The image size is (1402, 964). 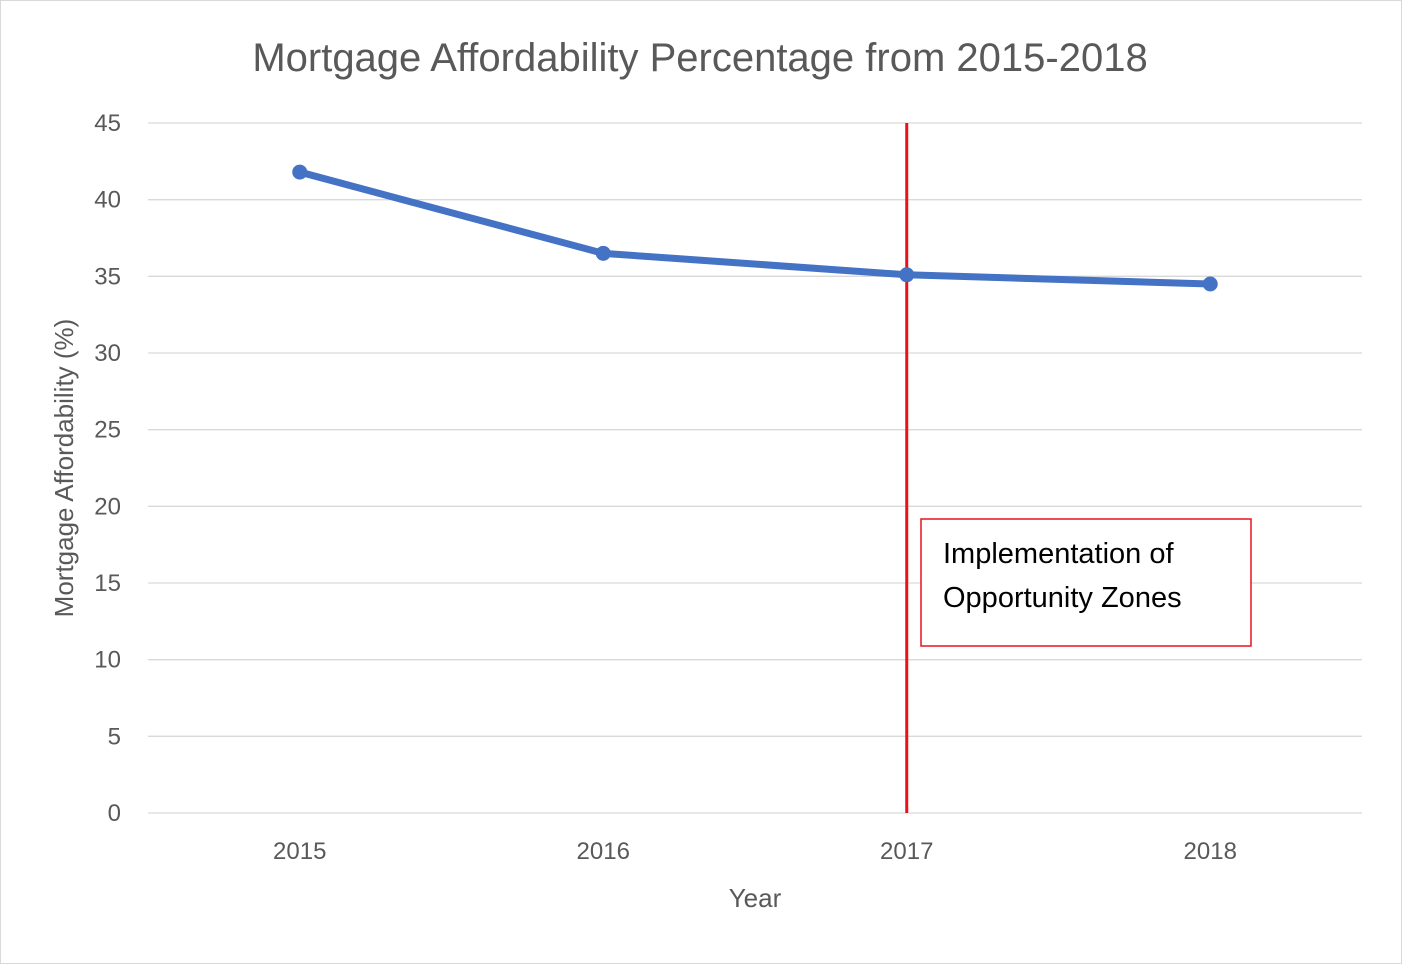 What do you see at coordinates (114, 736) in the screenshot?
I see `y-tick-label-5: 5` at bounding box center [114, 736].